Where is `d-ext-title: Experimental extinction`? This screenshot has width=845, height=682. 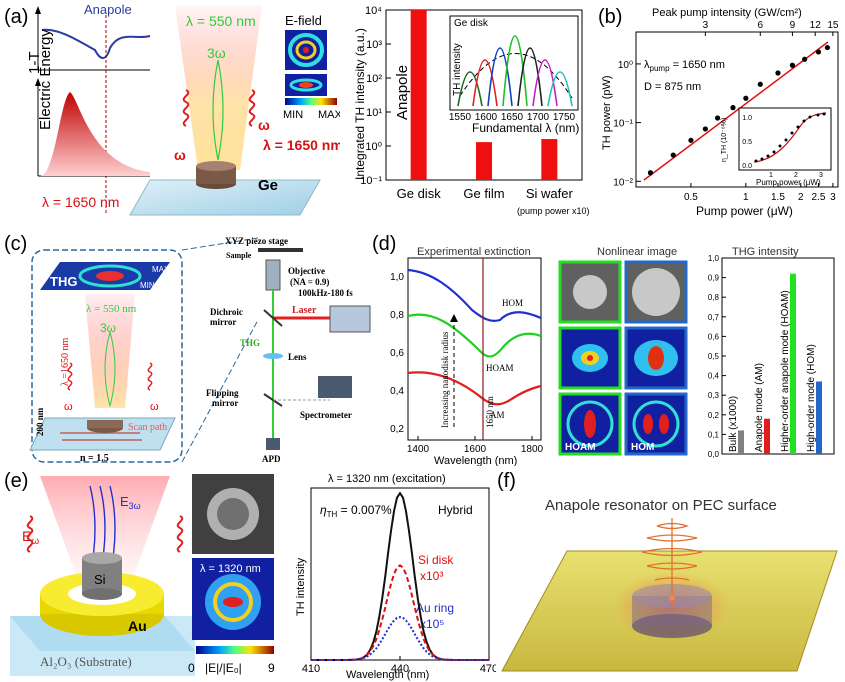 d-ext-title: Experimental extinction is located at coordinates (474, 252).